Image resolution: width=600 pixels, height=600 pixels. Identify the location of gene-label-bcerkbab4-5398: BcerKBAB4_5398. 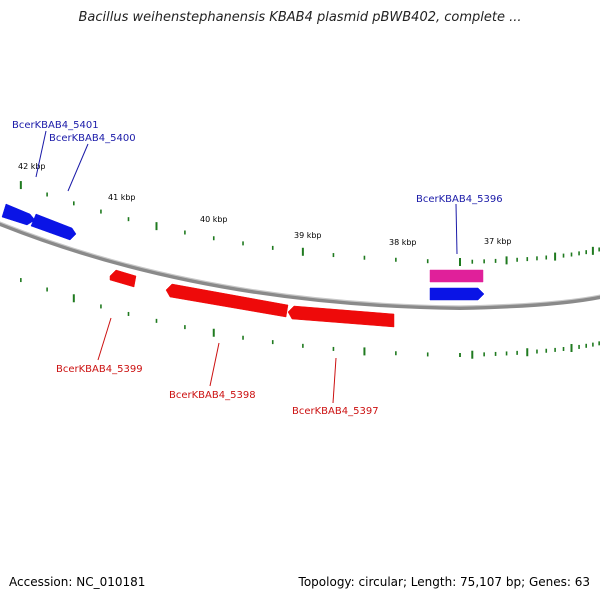
(212, 395).